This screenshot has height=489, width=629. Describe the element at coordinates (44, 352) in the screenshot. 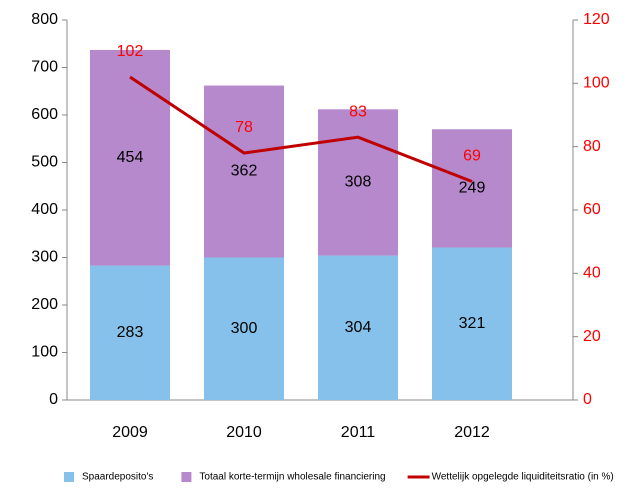

I see `y-tick-label: 100` at that location.